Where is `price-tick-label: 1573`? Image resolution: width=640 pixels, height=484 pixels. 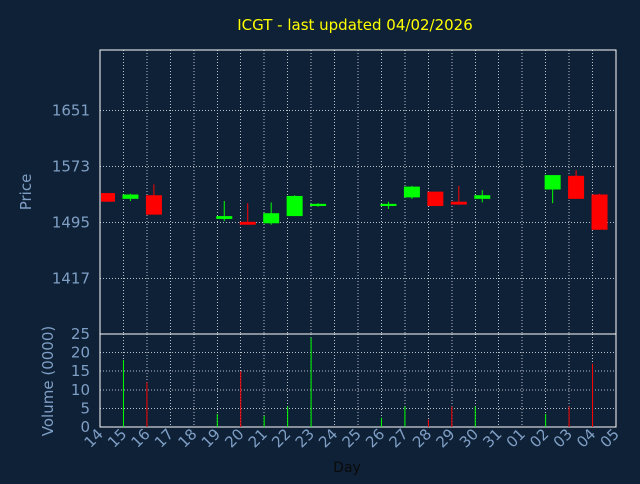 price-tick-label: 1573 is located at coordinates (71, 166).